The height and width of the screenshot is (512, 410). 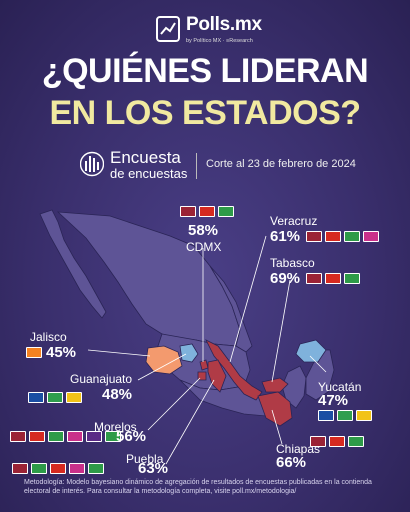 What do you see at coordinates (281, 331) in the screenshot?
I see `leader-tabasco` at bounding box center [281, 331].